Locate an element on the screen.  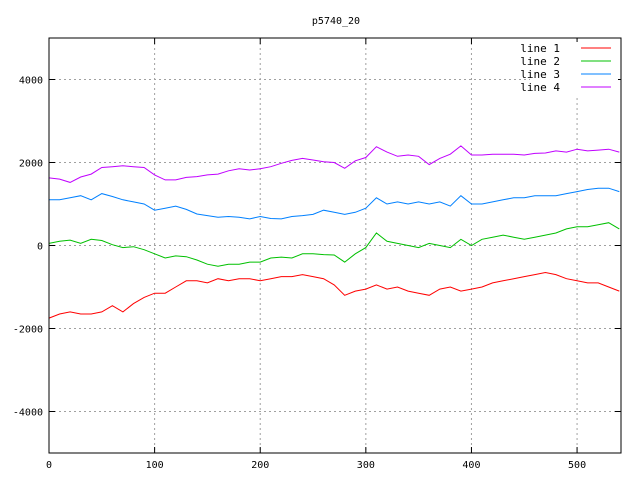
legend-label: line 4 is located at coordinates (540, 87).